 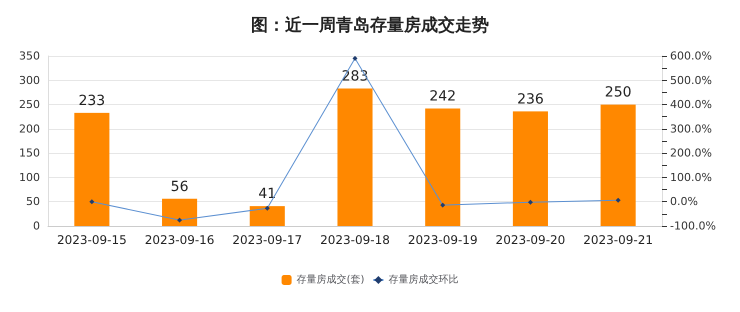 What do you see at coordinates (443, 240) in the screenshot?
I see `x-tick-label: 2023-09-19` at bounding box center [443, 240].